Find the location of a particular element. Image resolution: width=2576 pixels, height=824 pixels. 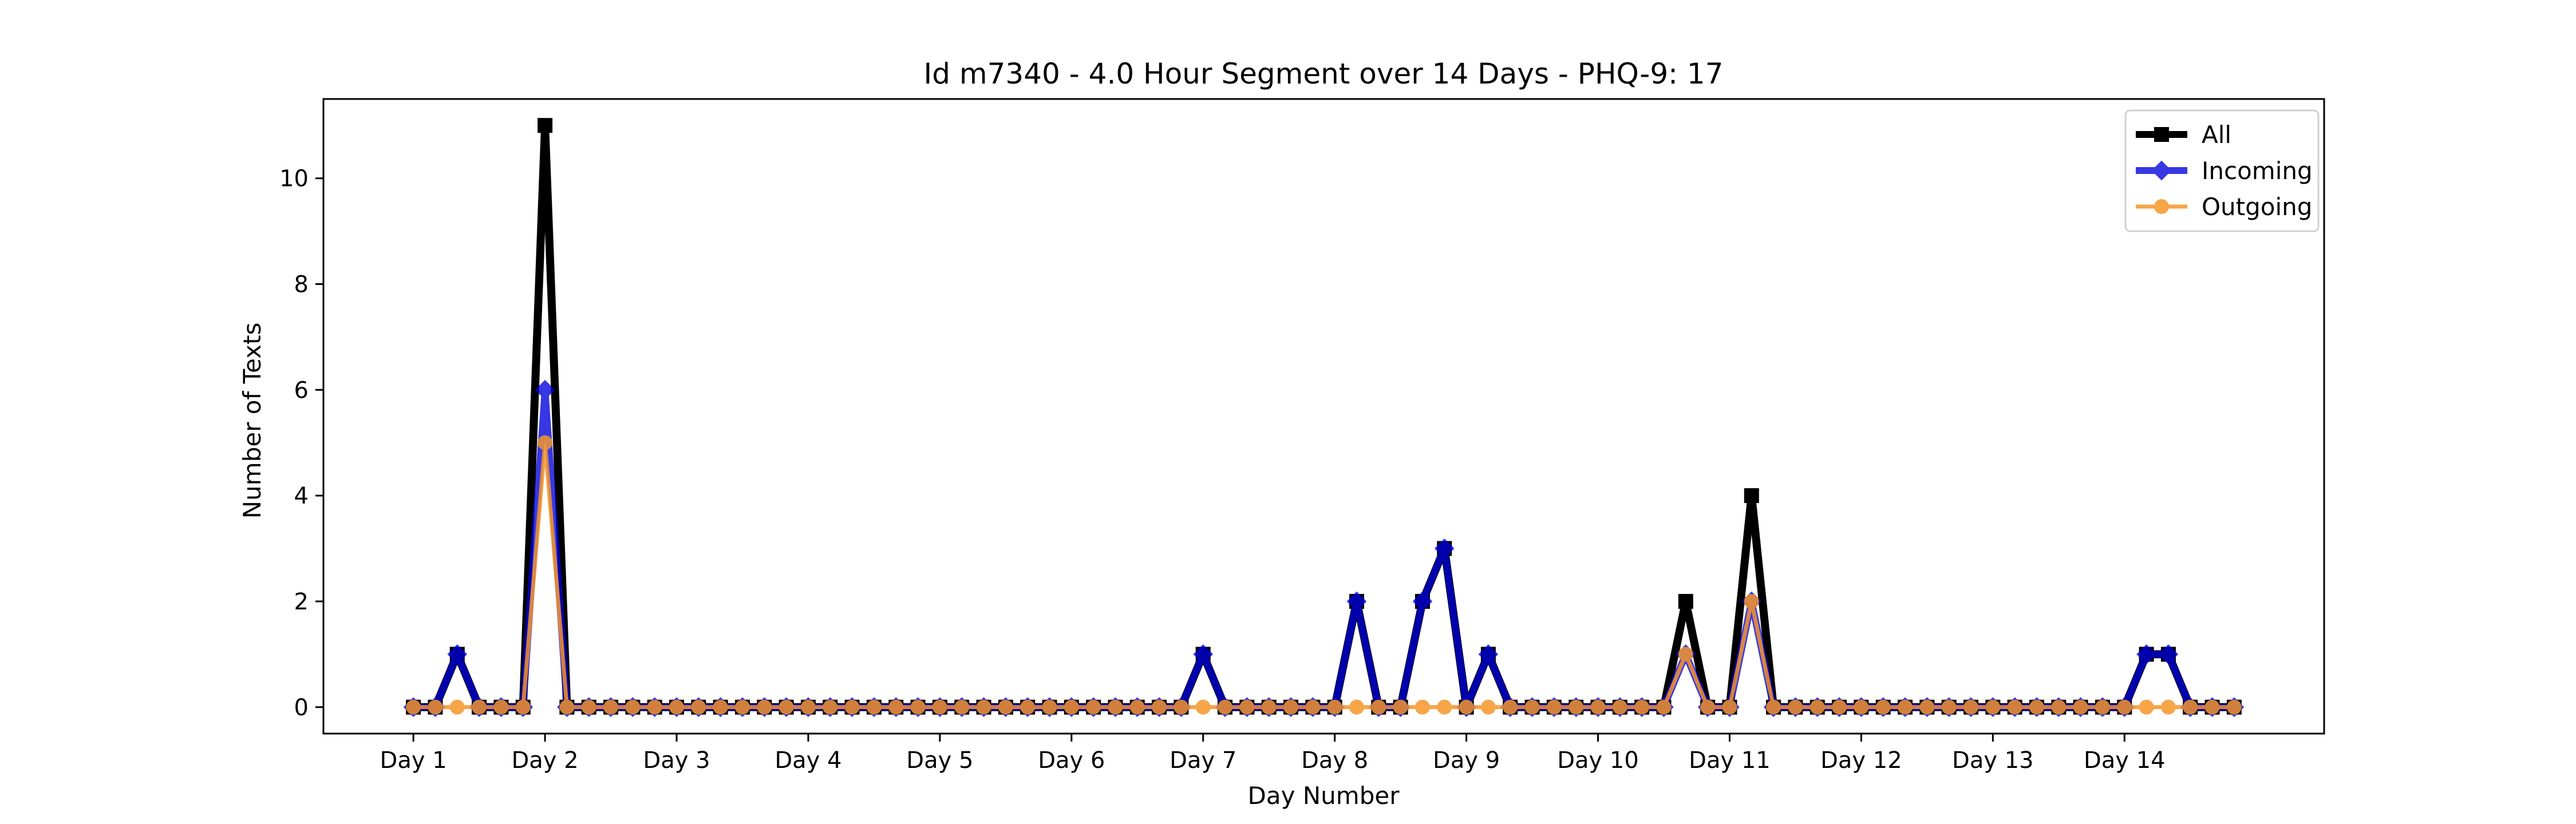

legend-entry-incoming is located at coordinates (2161, 170).